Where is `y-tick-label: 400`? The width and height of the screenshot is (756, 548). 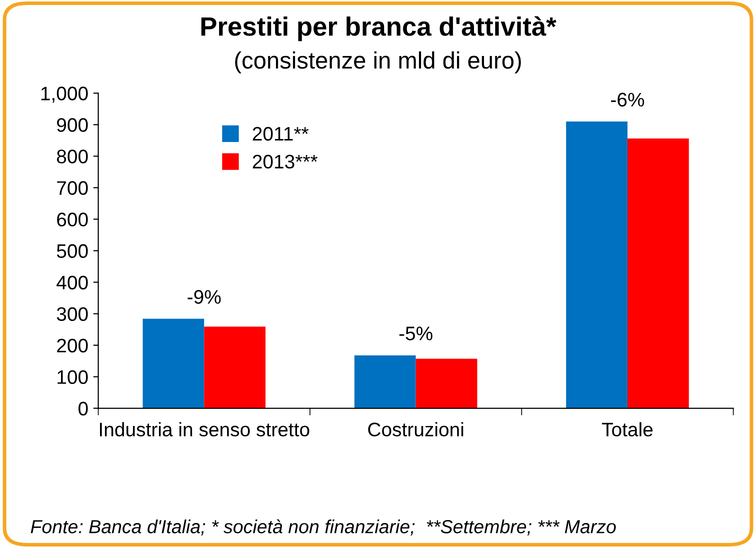
y-tick-label: 400 is located at coordinates (72, 283).